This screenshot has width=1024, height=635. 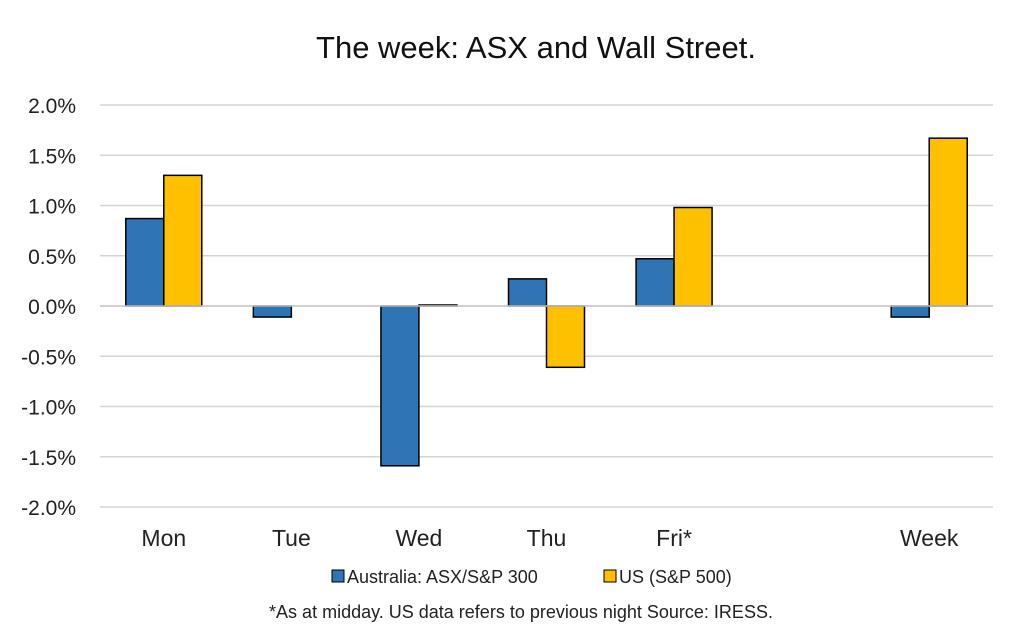 I want to click on bar-series1-cat6, so click(x=948, y=222).